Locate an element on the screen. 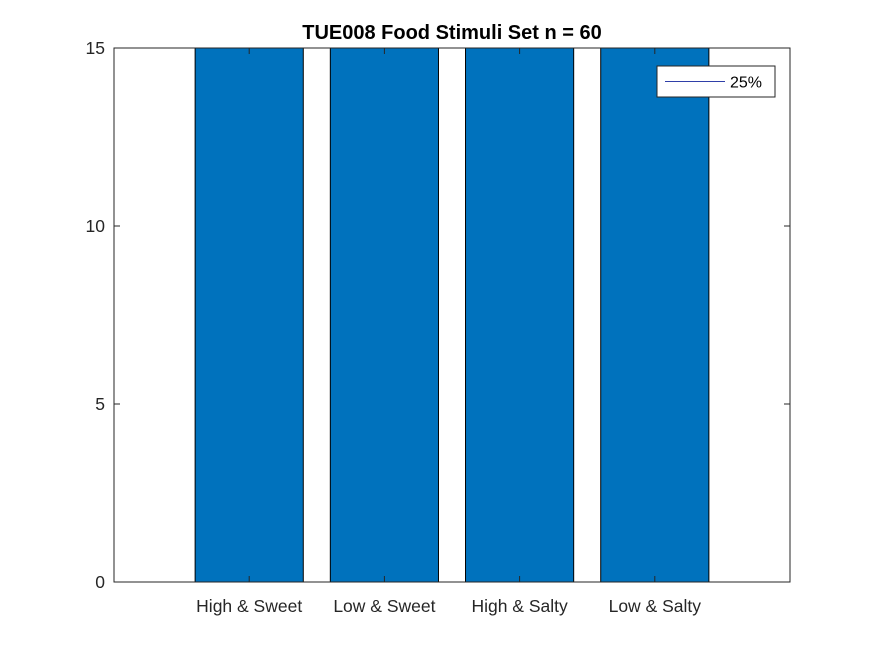 This screenshot has width=875, height=656. y-tick-label: 10 is located at coordinates (96, 226).